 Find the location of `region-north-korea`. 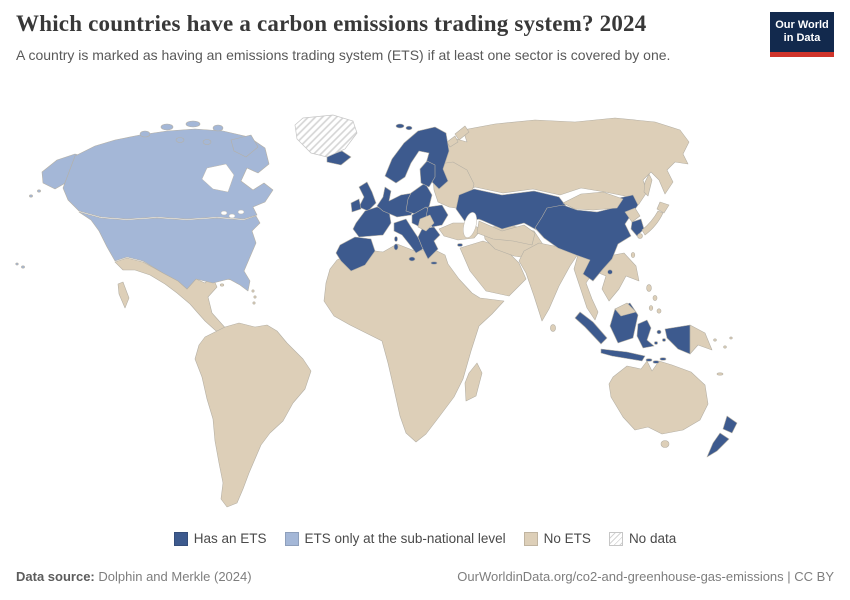

region-north-korea is located at coordinates (632, 215).